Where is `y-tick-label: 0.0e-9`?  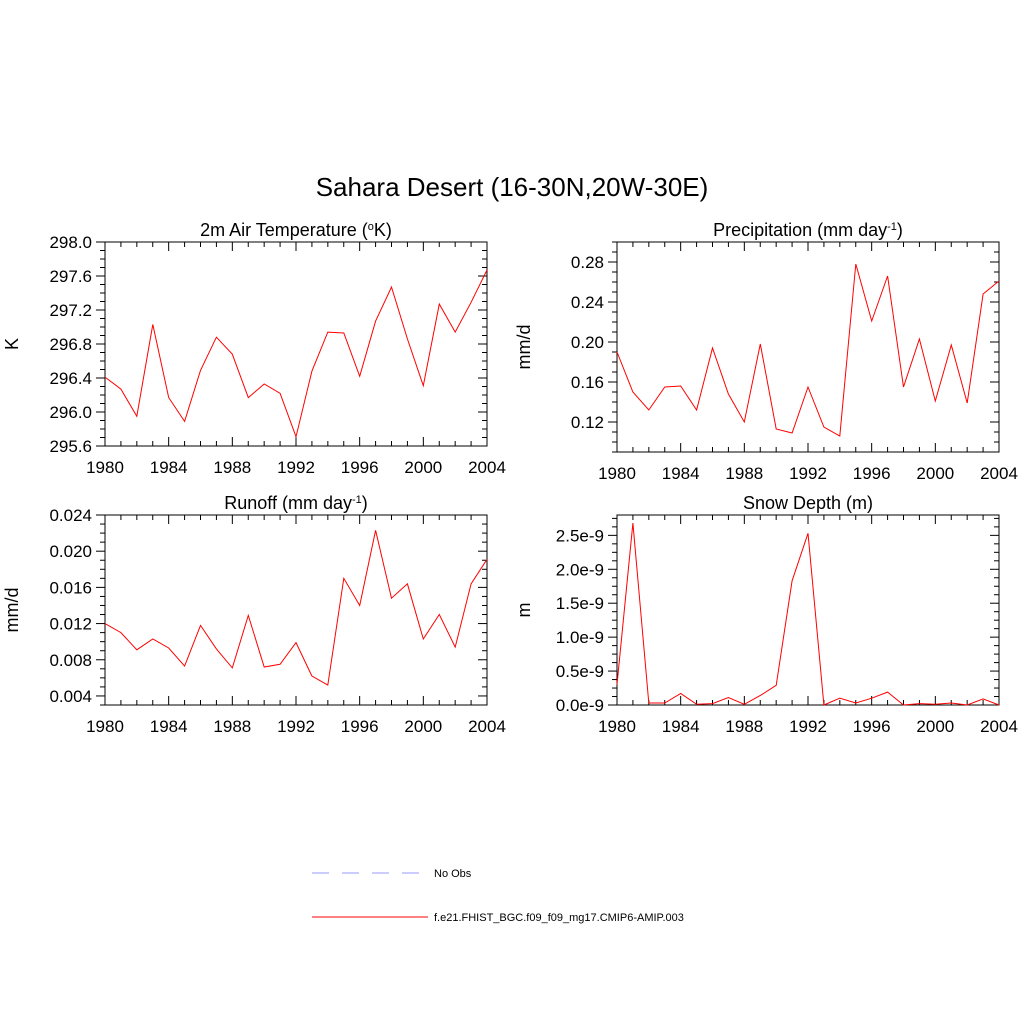
y-tick-label: 0.0e-9 is located at coordinates (580, 705).